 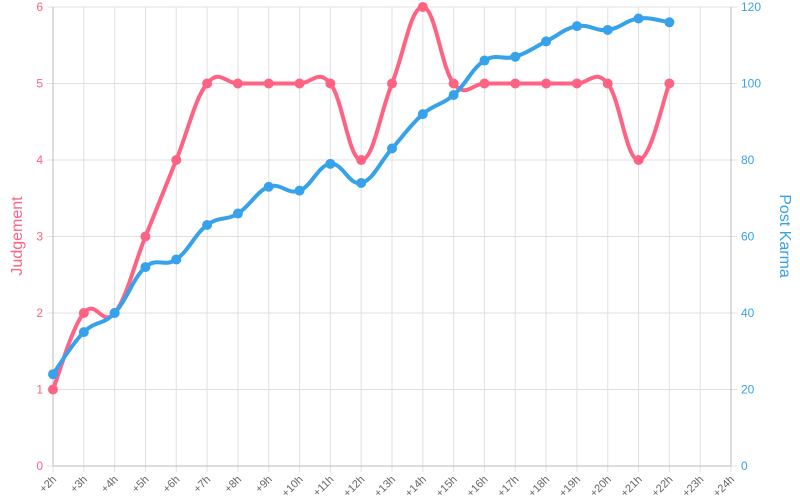 What do you see at coordinates (784, 236) in the screenshot?
I see `y2-axis-title: Post Karma` at bounding box center [784, 236].